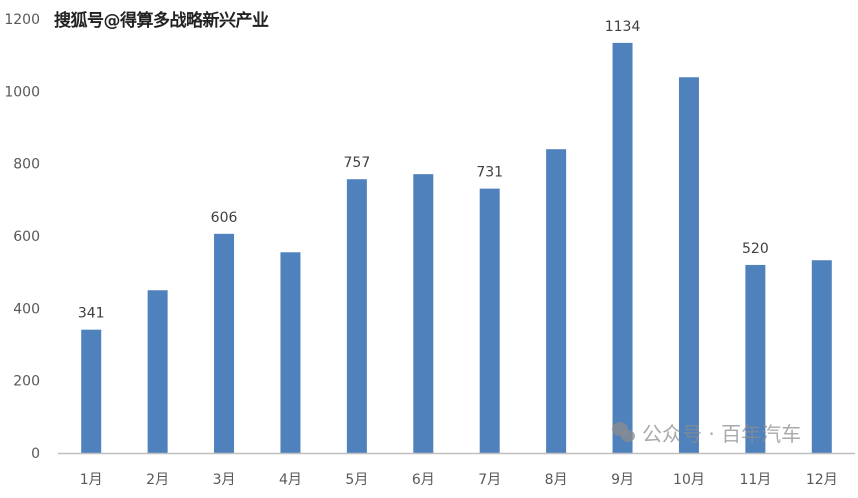 This screenshot has width=858, height=498. I want to click on y-tick-label: 1200, so click(22, 20).